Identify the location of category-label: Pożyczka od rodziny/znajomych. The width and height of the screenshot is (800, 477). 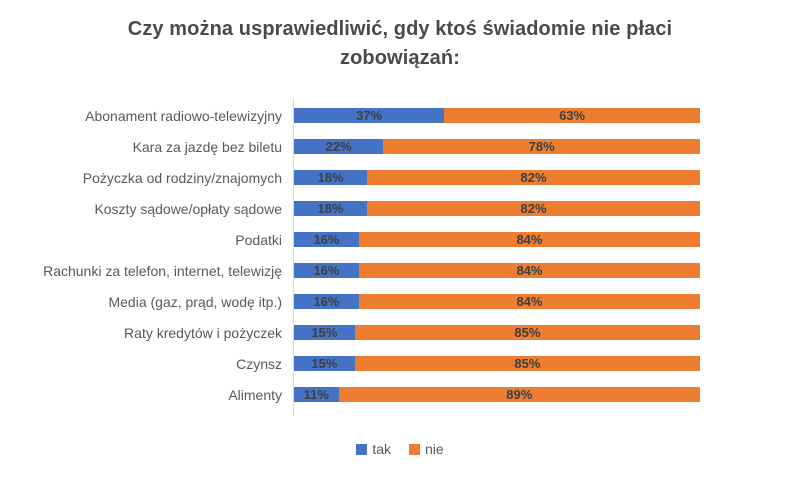
(182, 177).